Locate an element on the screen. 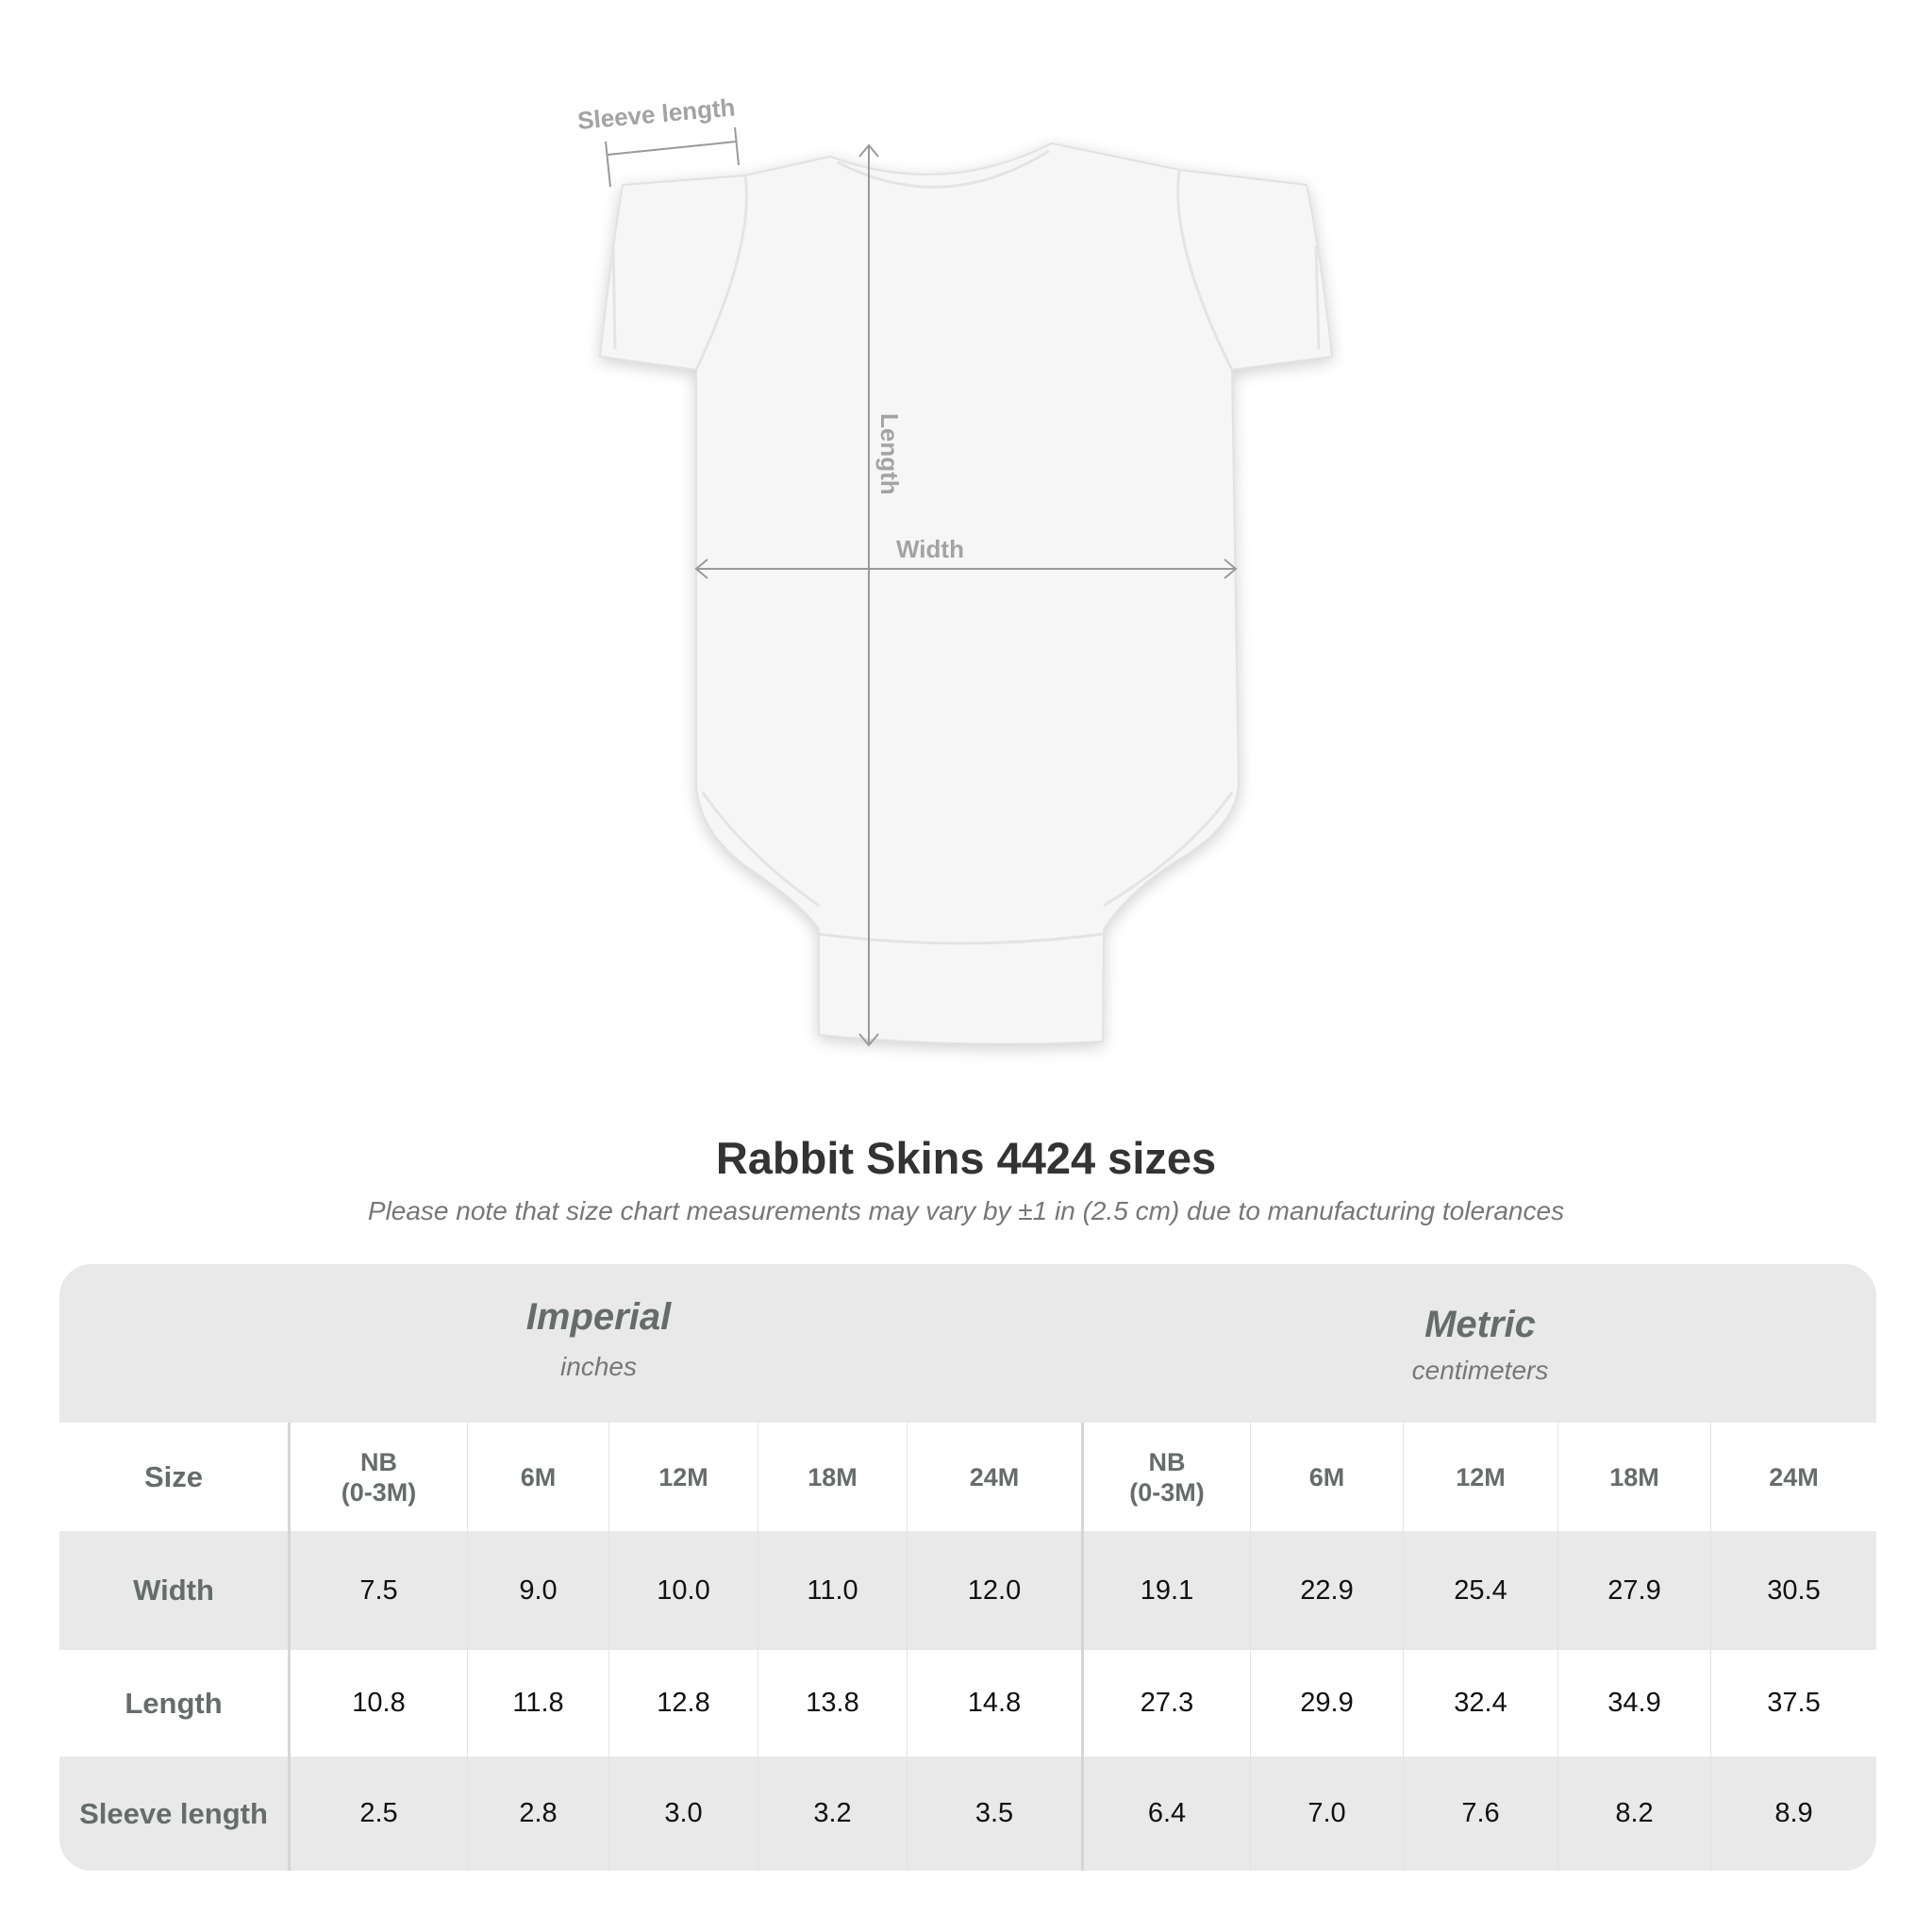 This screenshot has width=1932, height=1932. length-measure: Length is located at coordinates (881, 595).